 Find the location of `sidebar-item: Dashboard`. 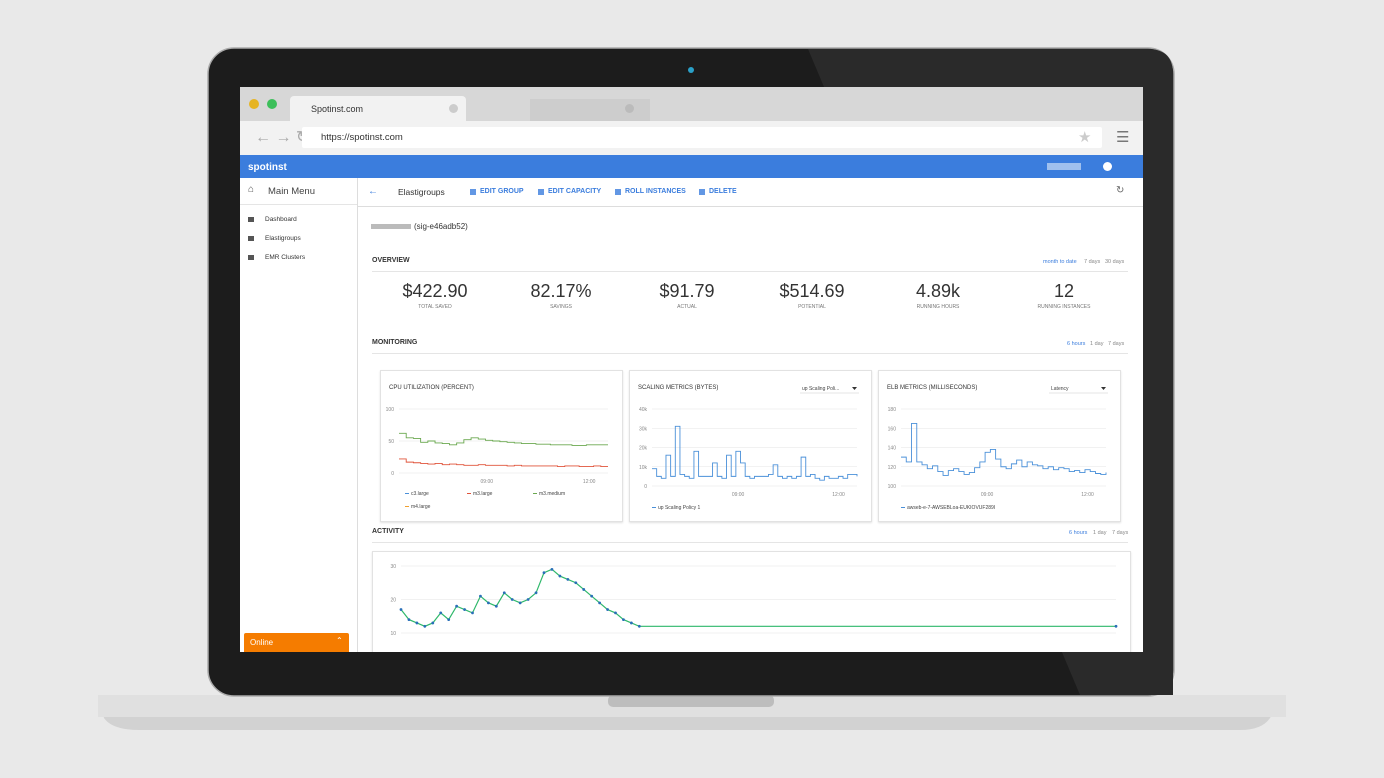

sidebar-item: Dashboard is located at coordinates (281, 219).